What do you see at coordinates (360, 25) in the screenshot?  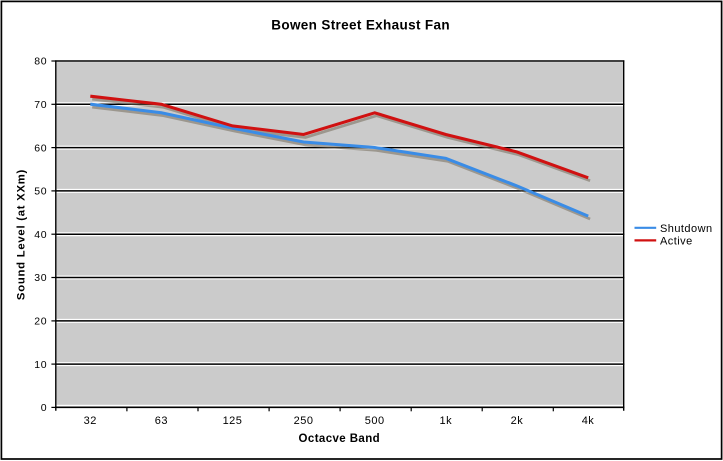 I see `svg-text: Bowen Street Exhaust Fan` at bounding box center [360, 25].